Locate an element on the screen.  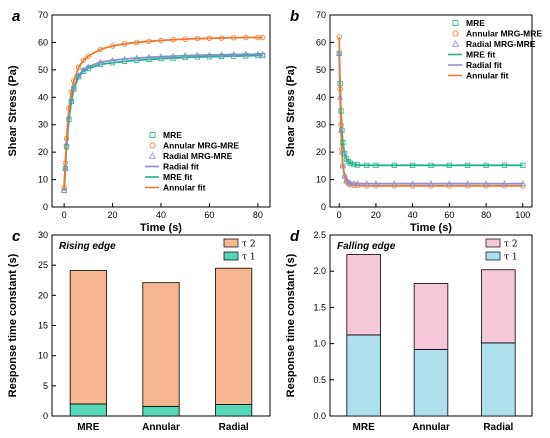
legend-label: Radial MRG-MRE is located at coordinates (501, 44).